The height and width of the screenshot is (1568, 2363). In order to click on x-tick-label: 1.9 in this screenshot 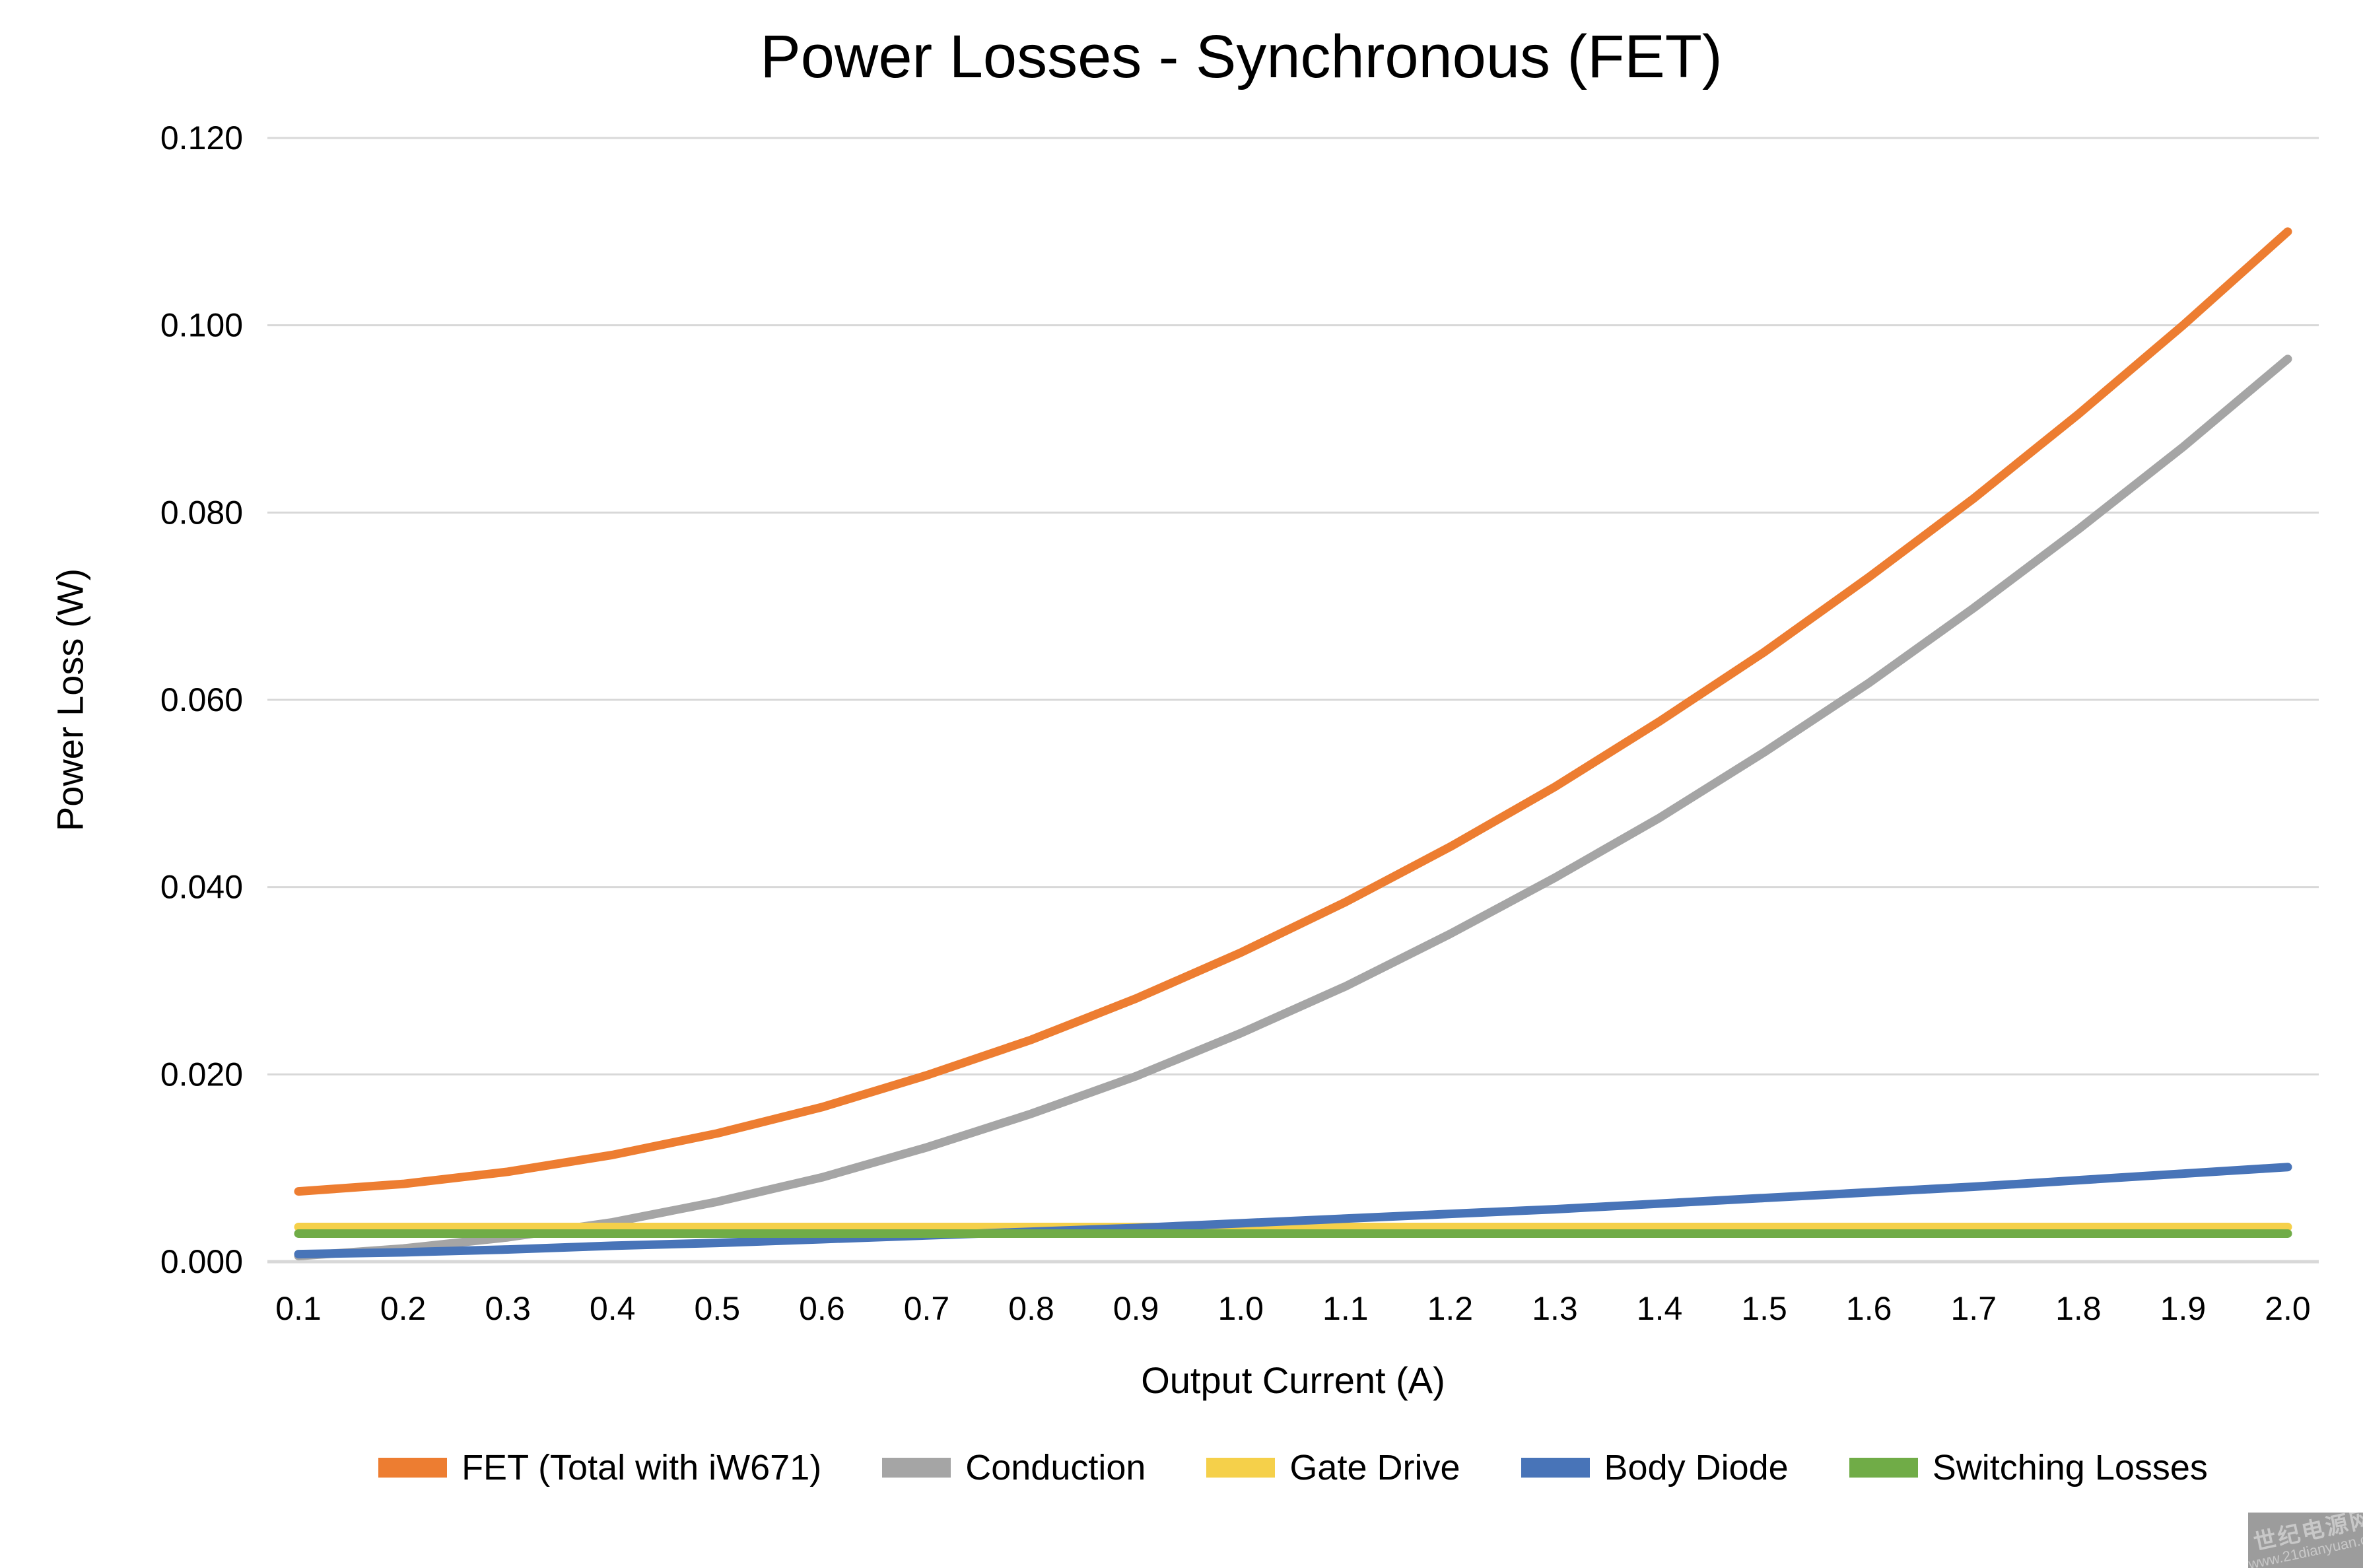, I will do `click(2183, 1308)`.